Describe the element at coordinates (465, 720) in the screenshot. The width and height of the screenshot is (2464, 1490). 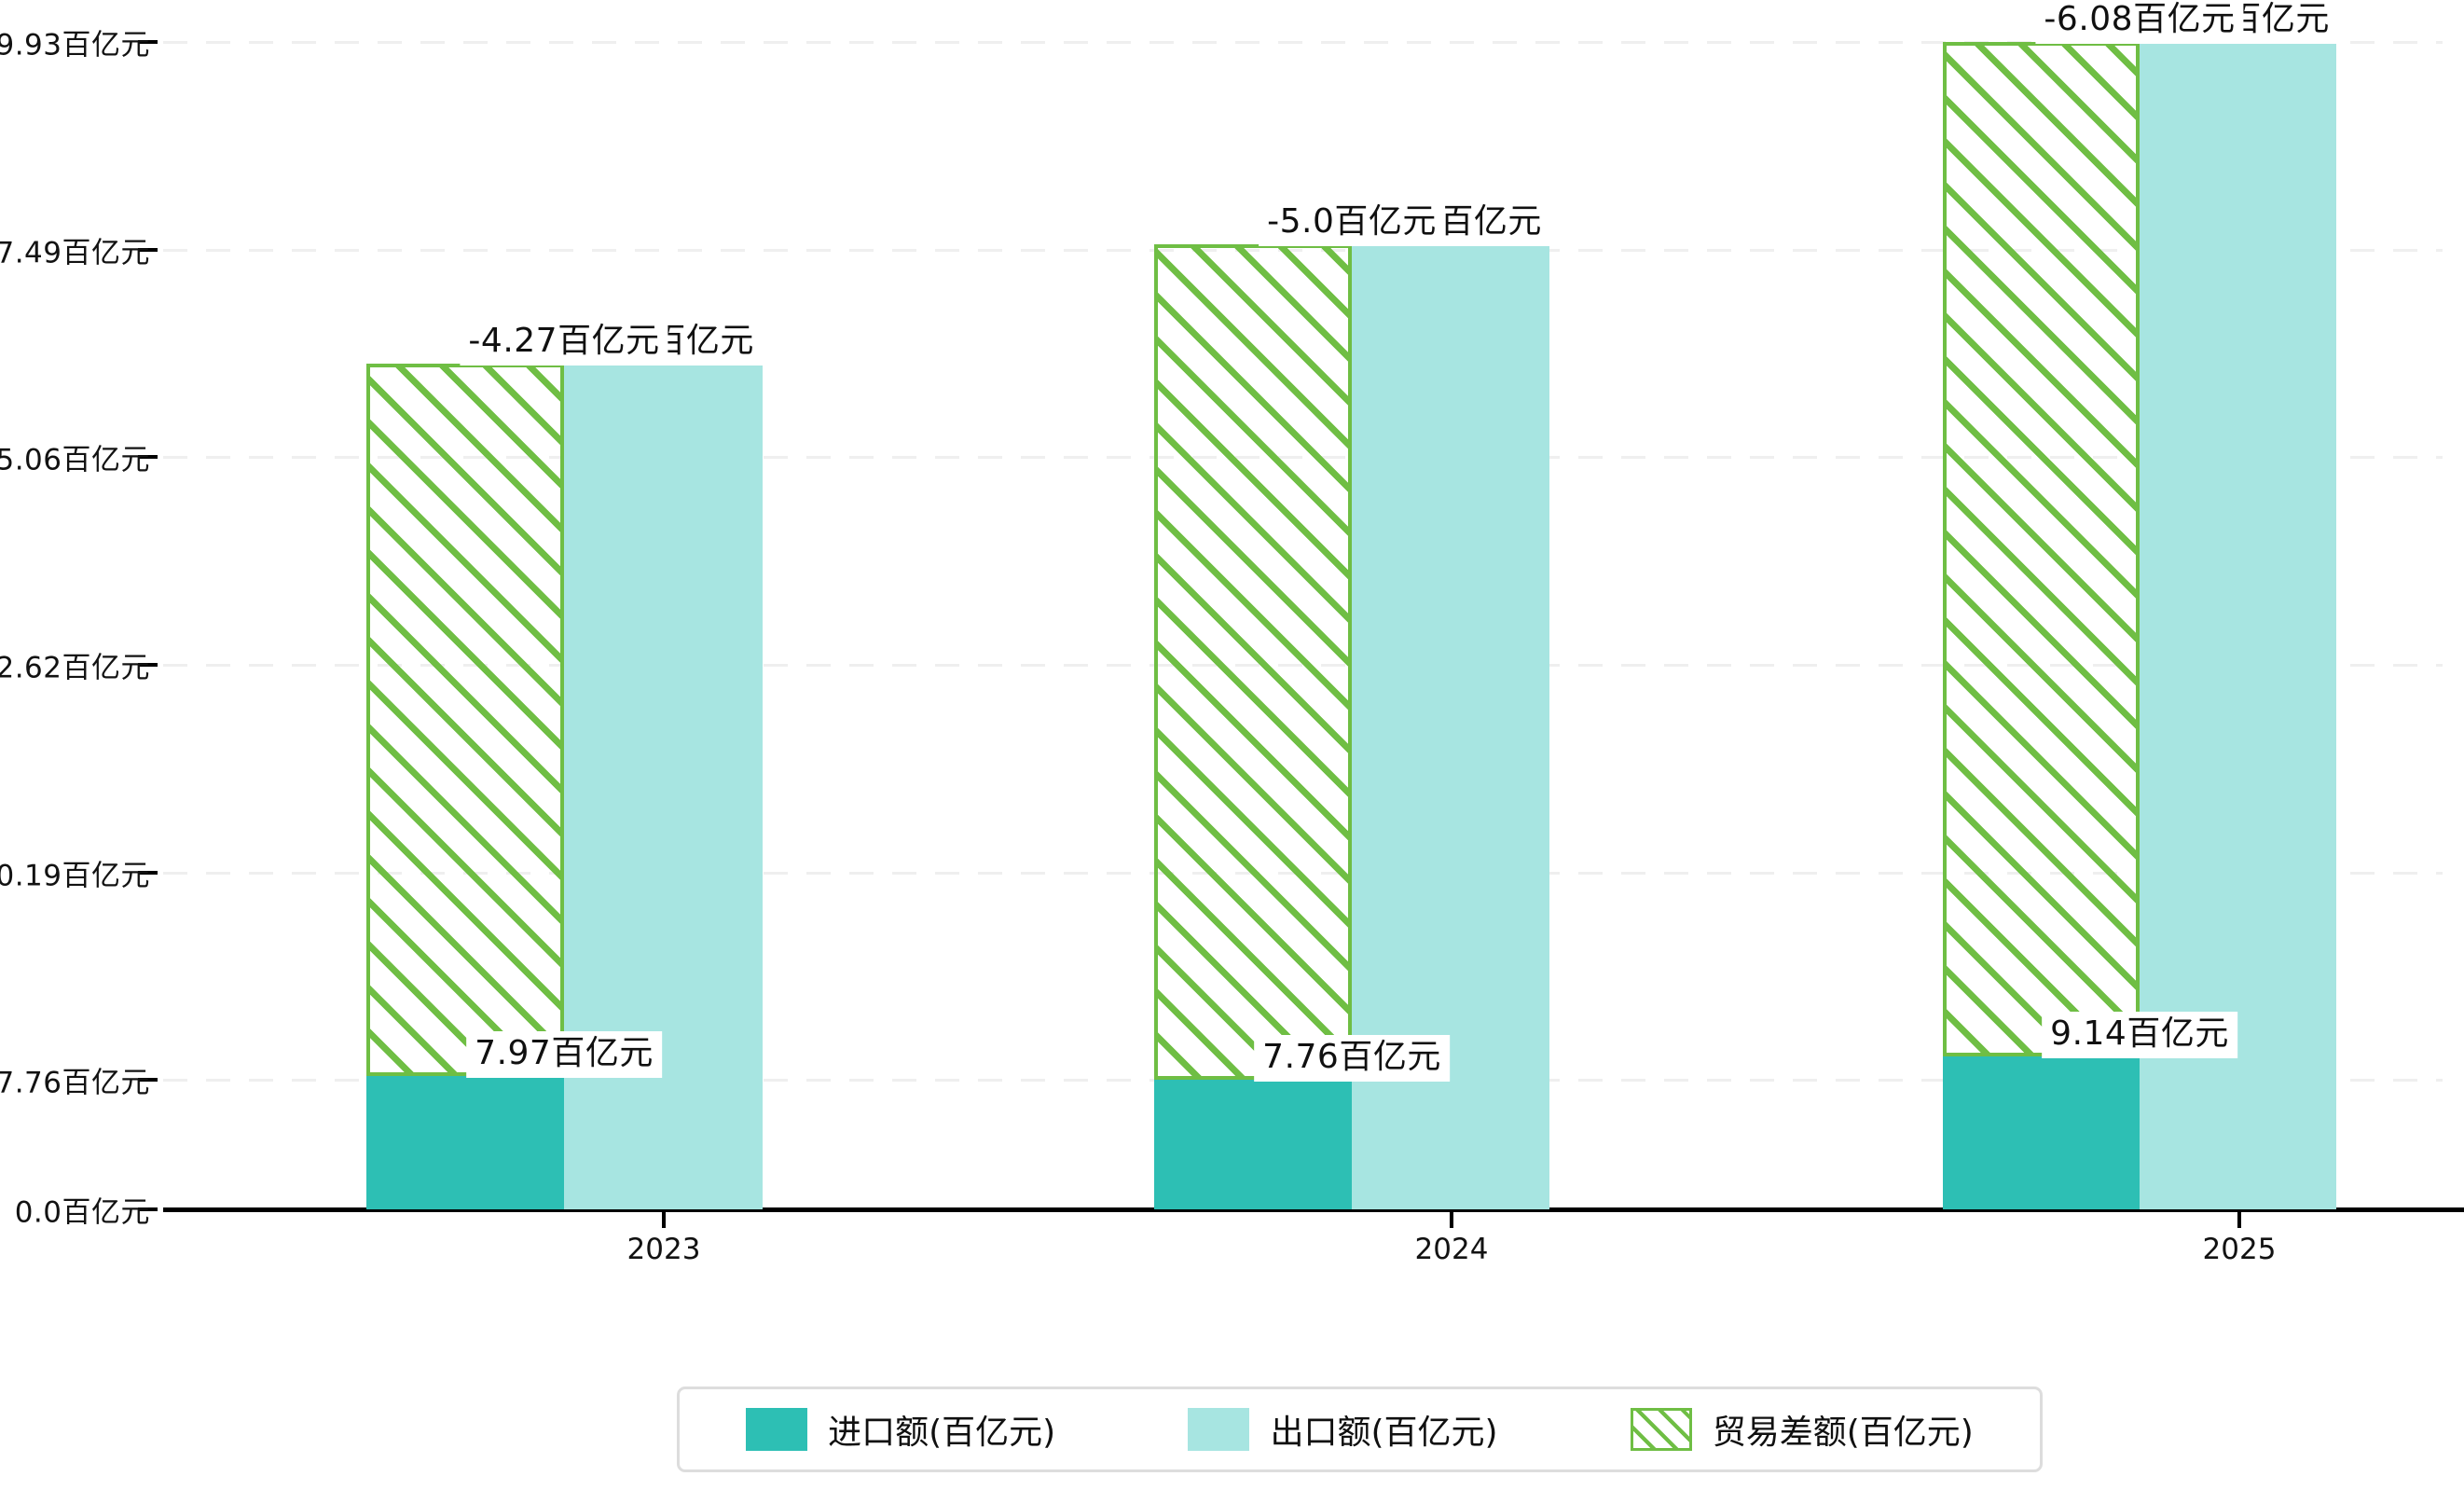
I see `bar-trade-difference-2023` at that location.